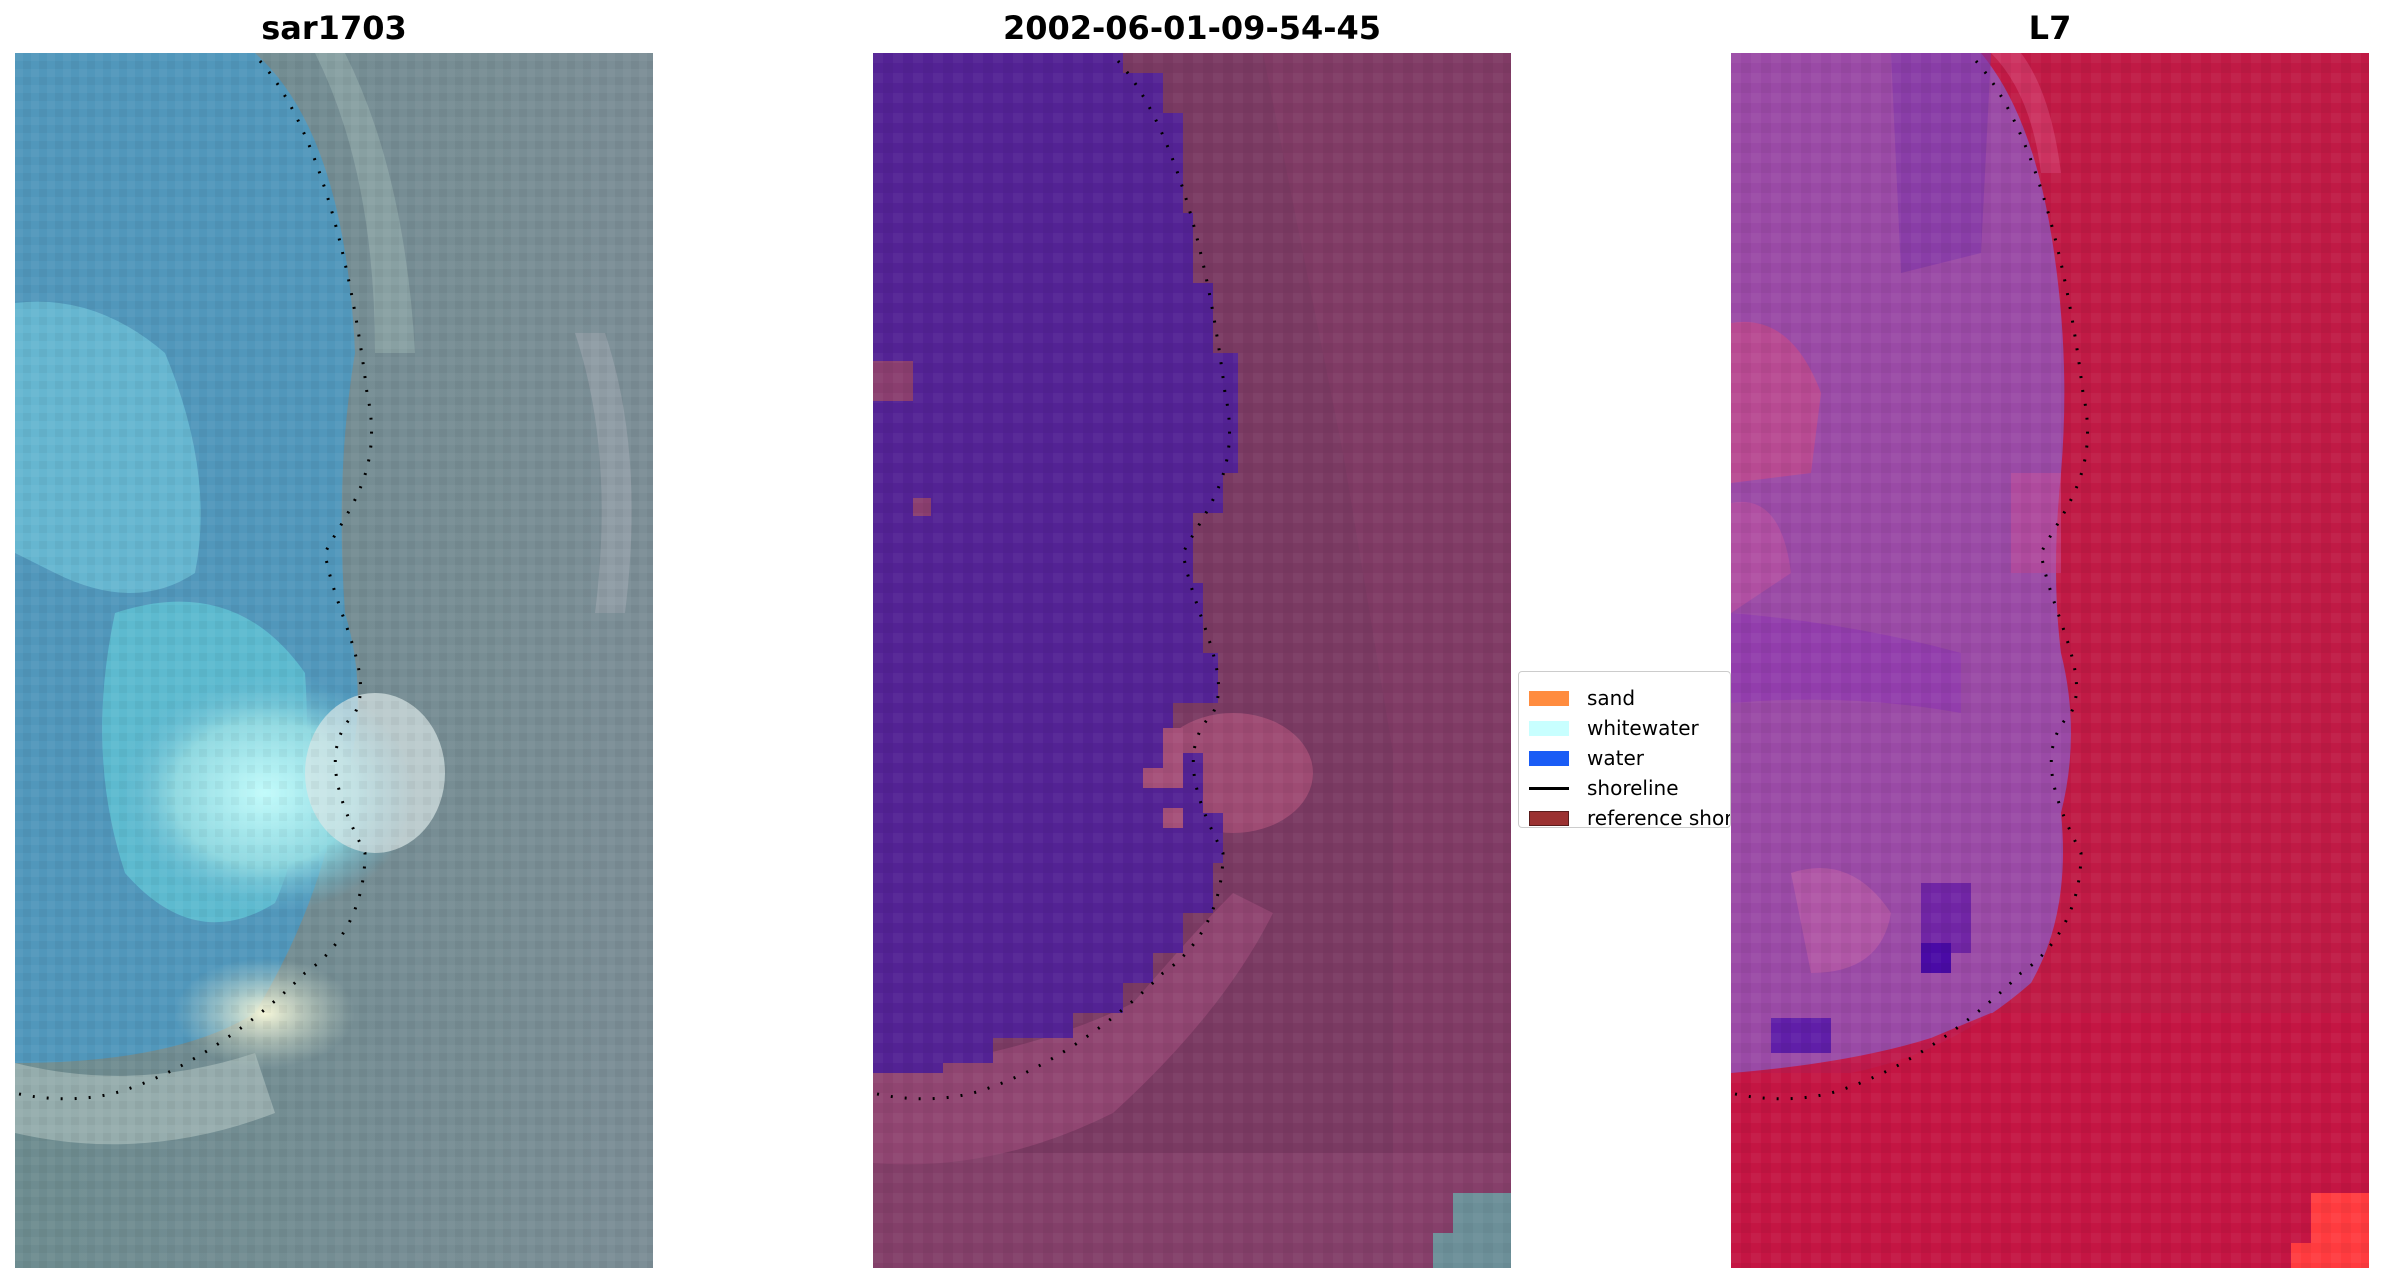 The width and height of the screenshot is (2381, 1283). Describe the element at coordinates (1633, 788) in the screenshot. I see `legend-label: shoreline` at that location.